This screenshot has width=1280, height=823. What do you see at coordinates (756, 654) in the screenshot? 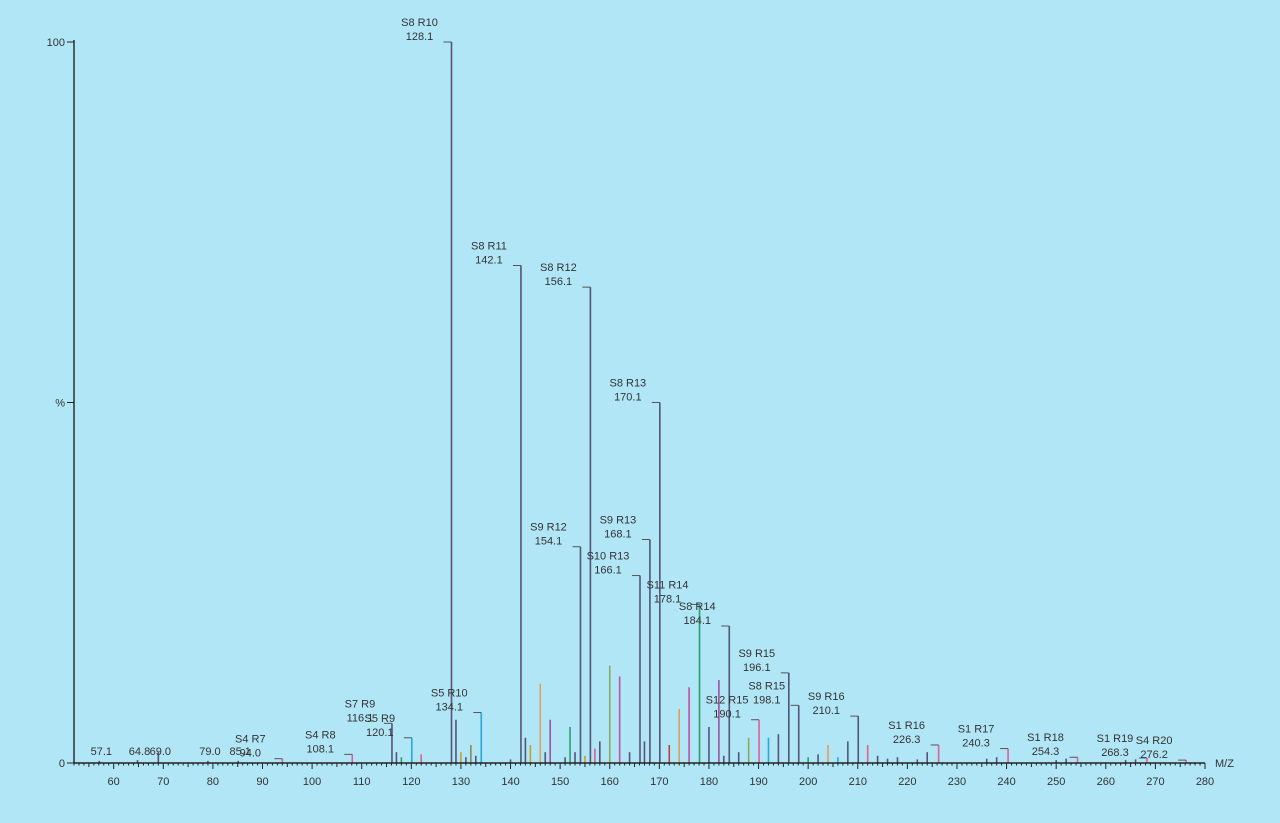
I see `peak-label: S9 R15` at bounding box center [756, 654].